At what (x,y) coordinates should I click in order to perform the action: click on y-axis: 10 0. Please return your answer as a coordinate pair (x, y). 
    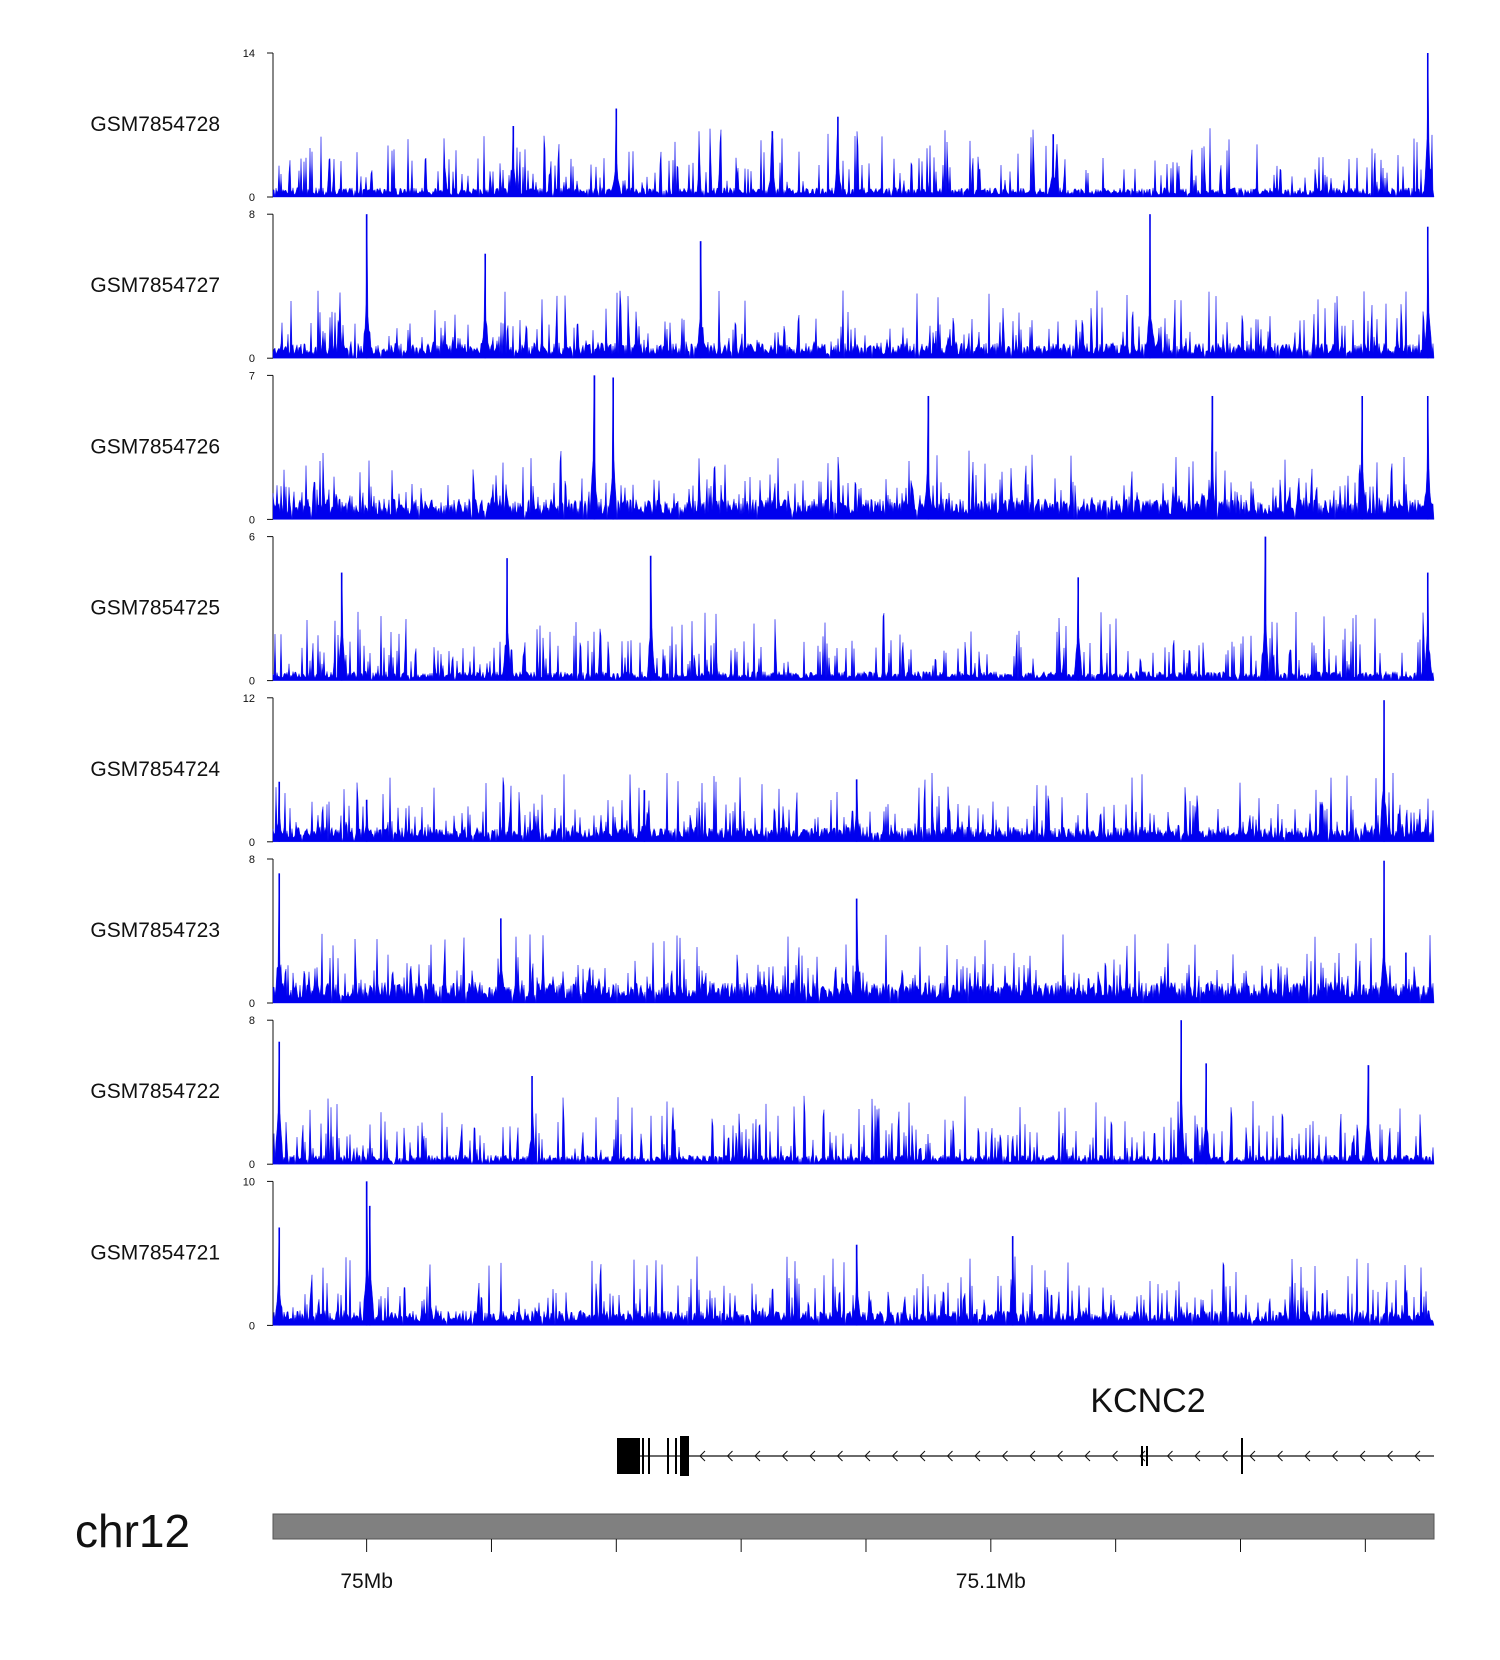
    Looking at the image, I should click on (258, 1254).